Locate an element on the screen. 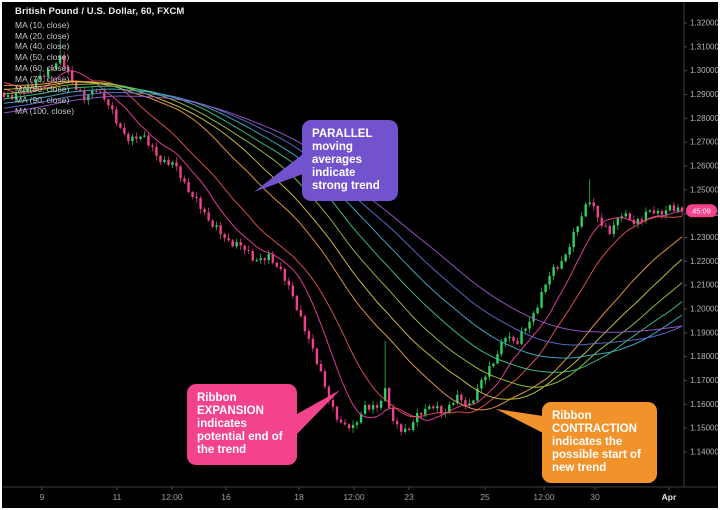 Image resolution: width=720 pixels, height=510 pixels. price-tick-label: 1.26000 is located at coordinates (704, 166).